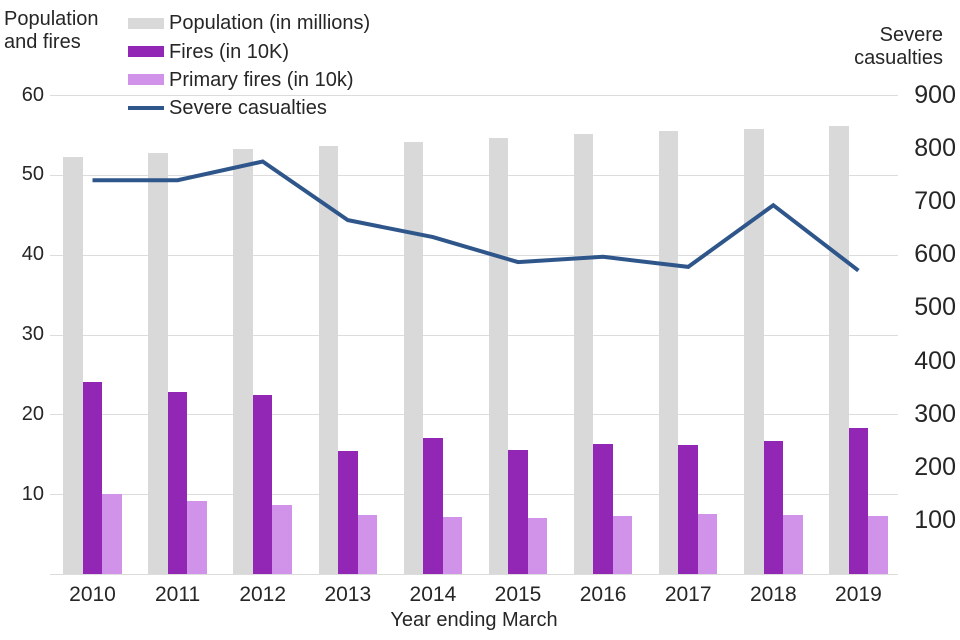 The width and height of the screenshot is (960, 640). What do you see at coordinates (348, 512) in the screenshot?
I see `bar-fires-in-10k-2013` at bounding box center [348, 512].